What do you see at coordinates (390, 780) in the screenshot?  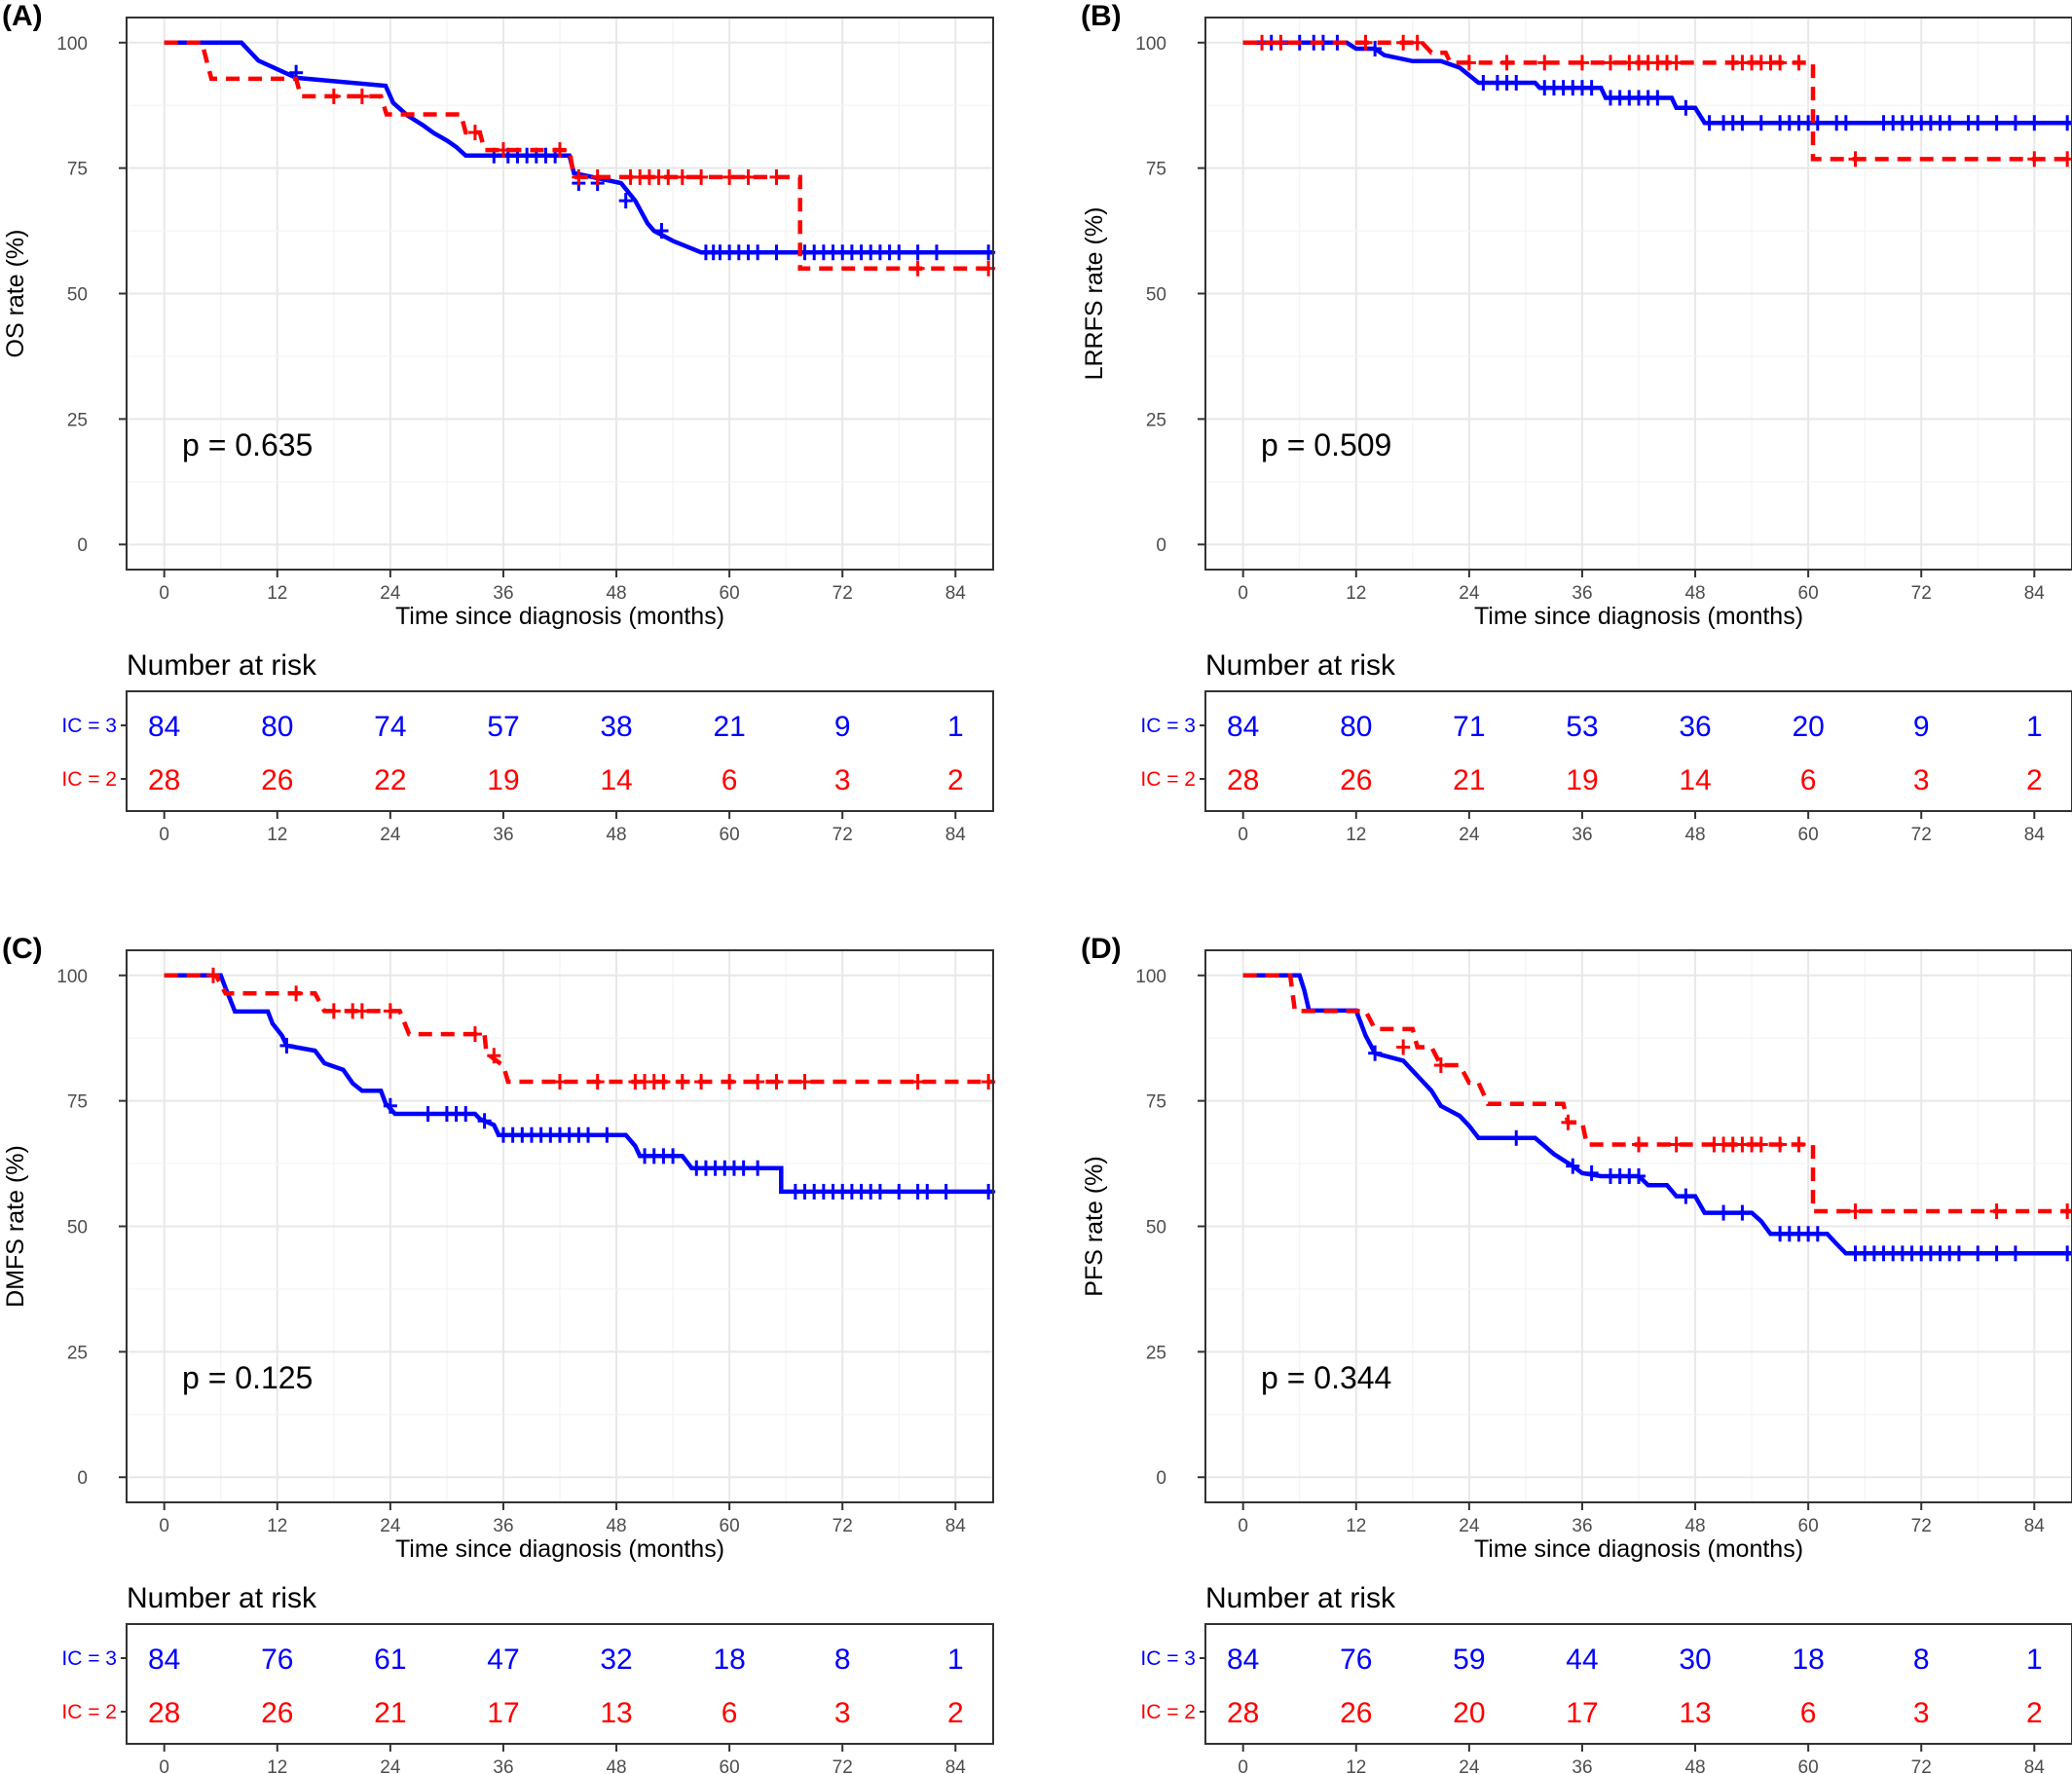 I see `risk-count: 22` at bounding box center [390, 780].